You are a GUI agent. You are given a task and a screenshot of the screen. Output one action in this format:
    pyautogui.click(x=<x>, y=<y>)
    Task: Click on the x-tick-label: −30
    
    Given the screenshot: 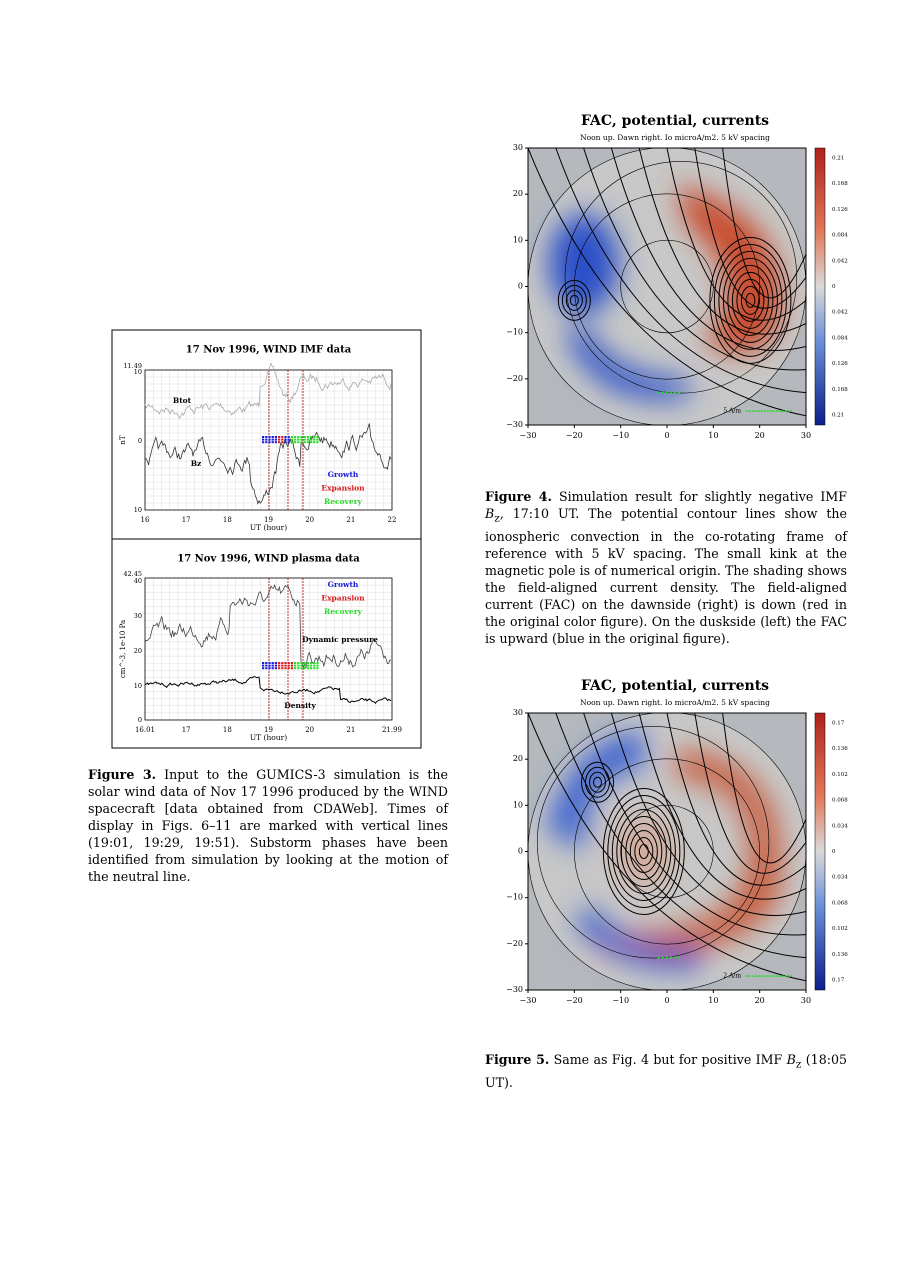 What is the action you would take?
    pyautogui.click(x=528, y=435)
    